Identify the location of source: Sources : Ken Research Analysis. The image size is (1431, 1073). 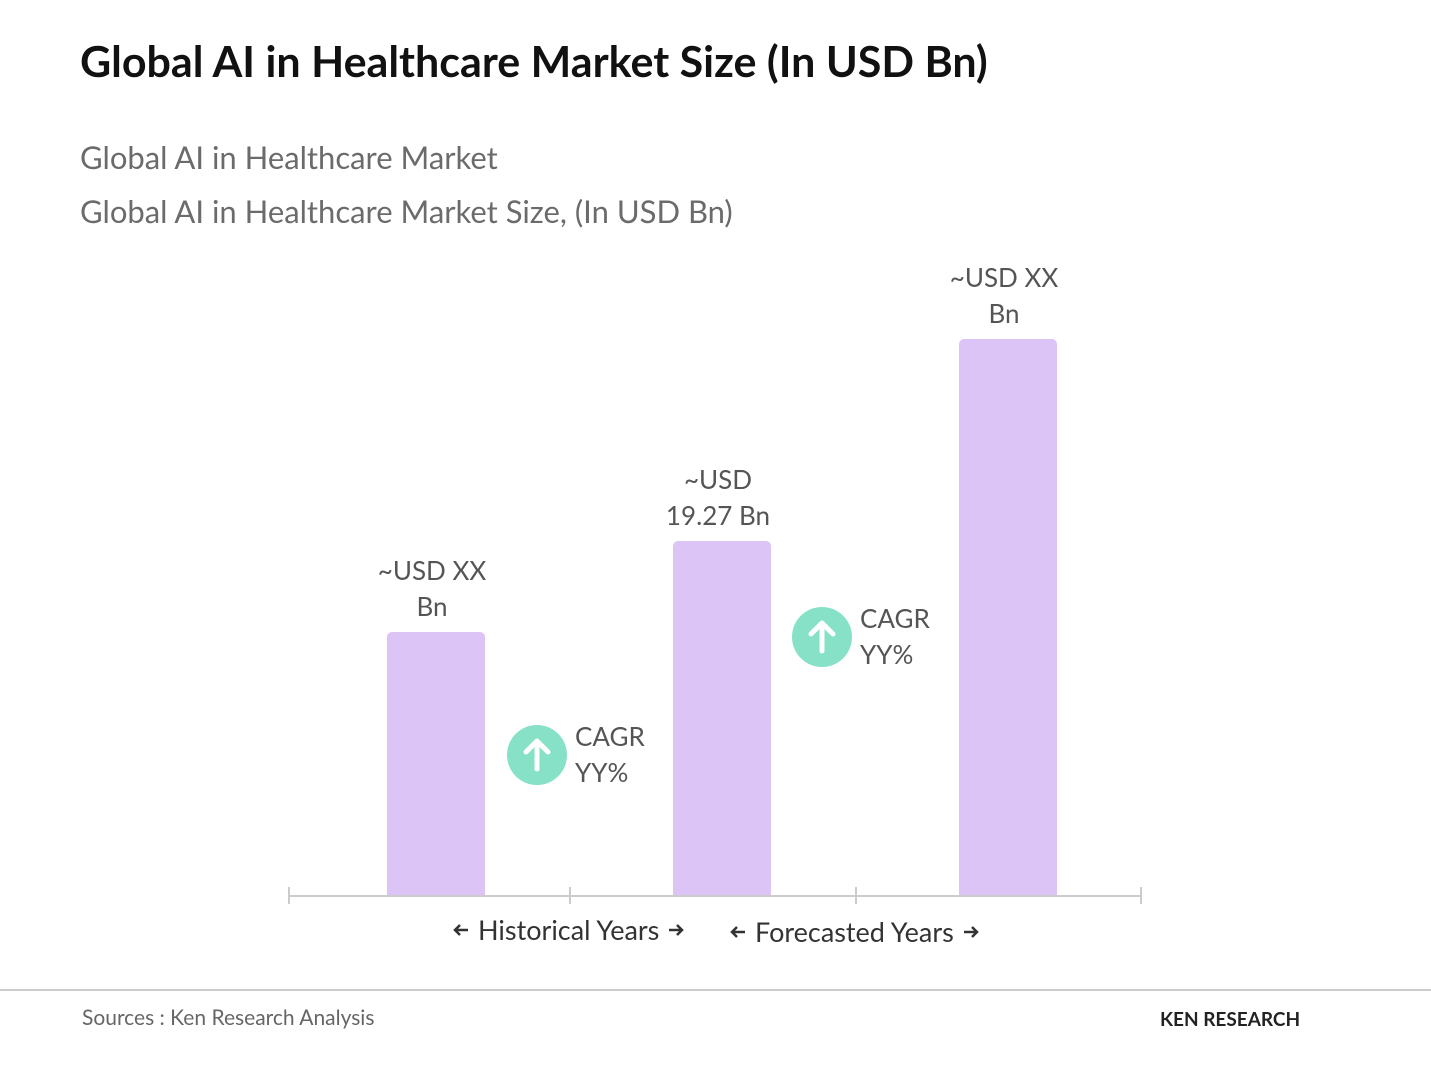
(228, 1017).